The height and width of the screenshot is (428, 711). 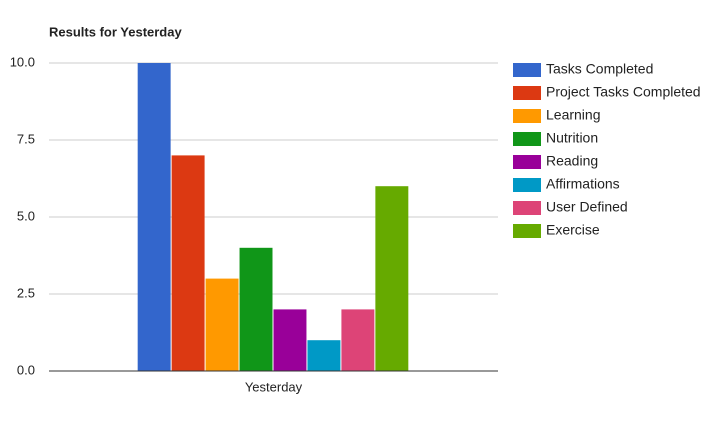 What do you see at coordinates (26, 292) in the screenshot?
I see `y-tick-label: 2.5` at bounding box center [26, 292].